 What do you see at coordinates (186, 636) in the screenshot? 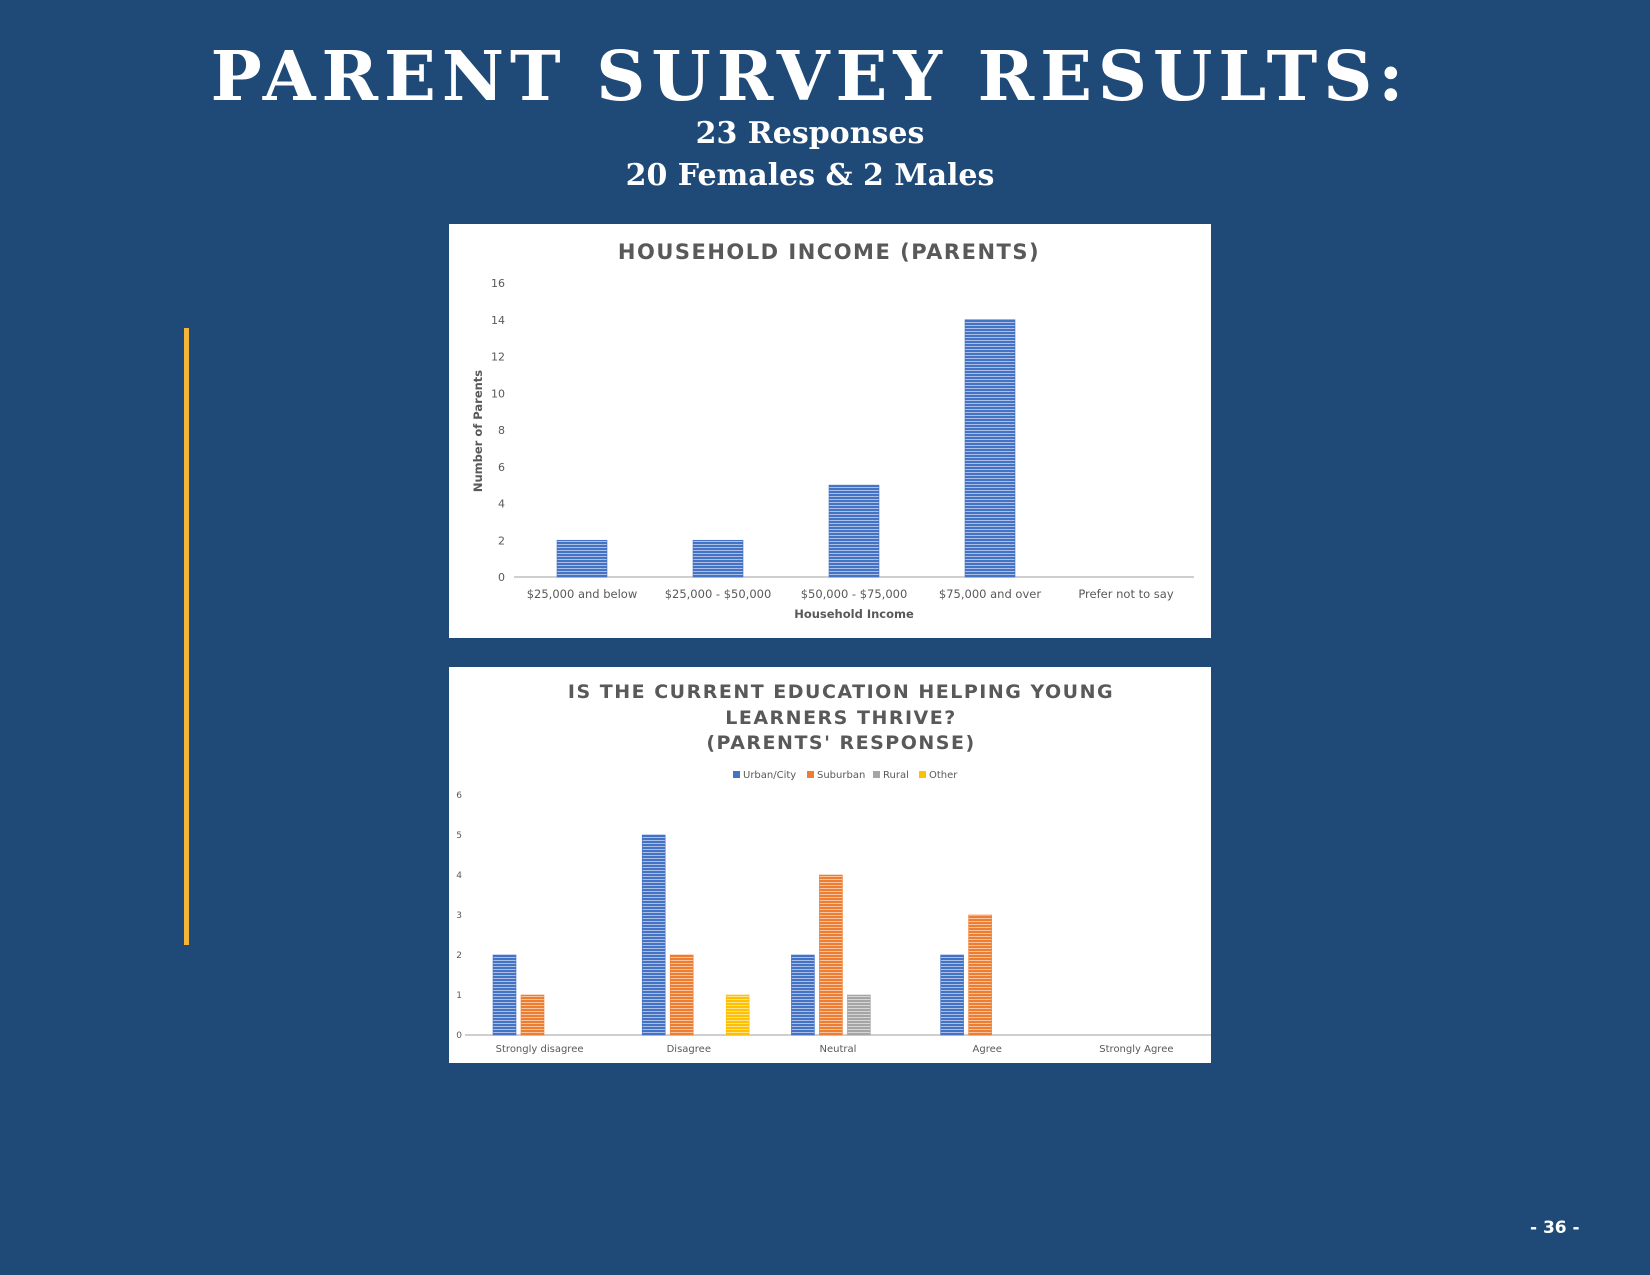
I see `accent-bar` at bounding box center [186, 636].